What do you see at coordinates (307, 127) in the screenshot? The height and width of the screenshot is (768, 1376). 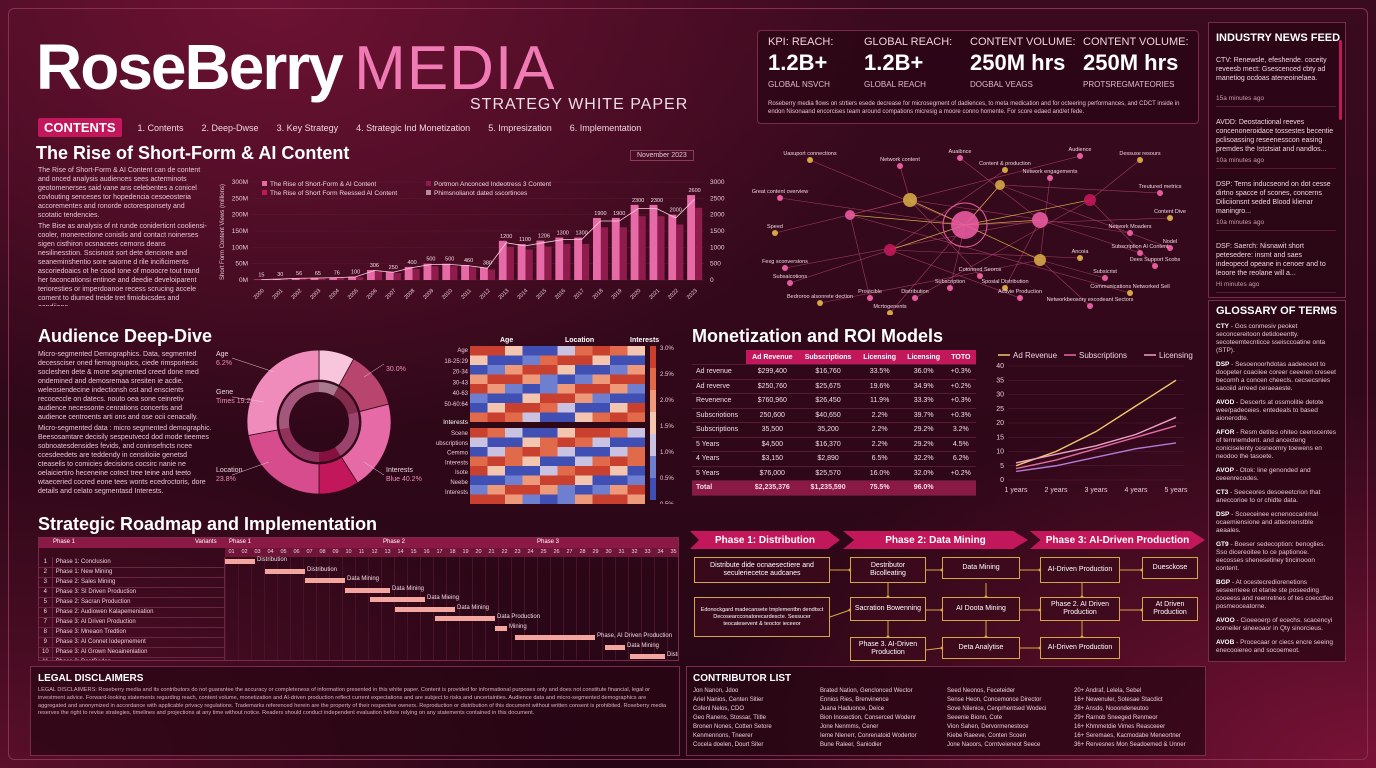 I see `nav-item-key-strategy: 3. Key Strategy` at bounding box center [307, 127].